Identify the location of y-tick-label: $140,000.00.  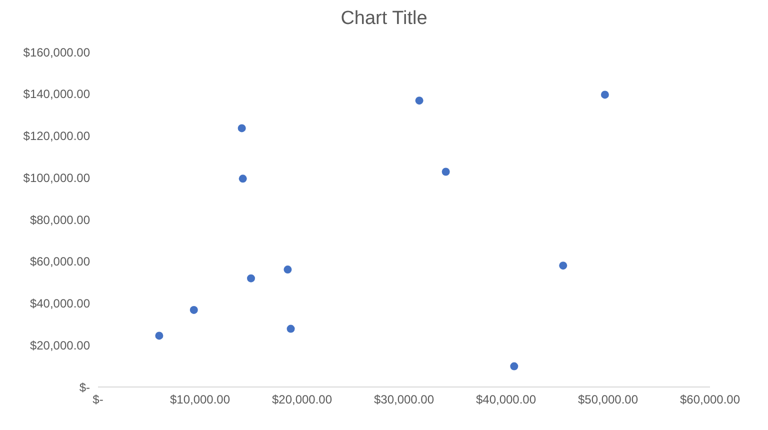
(56, 94).